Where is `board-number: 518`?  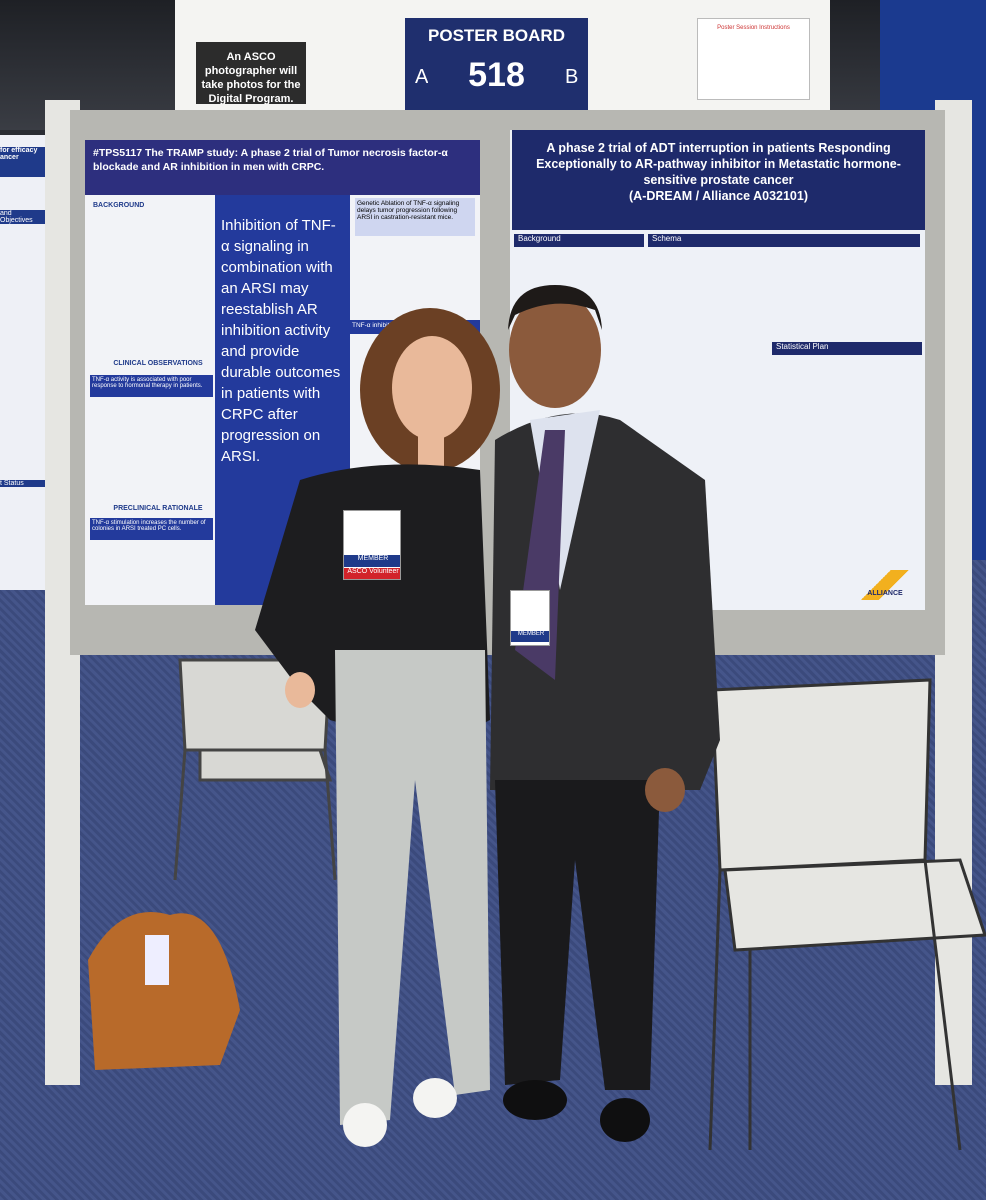
board-number: 518 is located at coordinates (496, 75).